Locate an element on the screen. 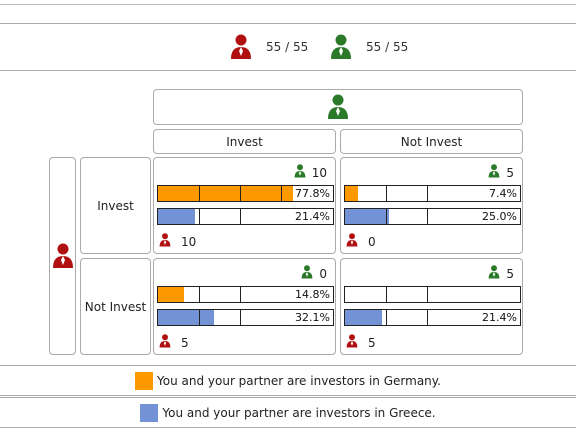 The height and width of the screenshot is (432, 576). red-score: 55 / 55 is located at coordinates (269, 47).